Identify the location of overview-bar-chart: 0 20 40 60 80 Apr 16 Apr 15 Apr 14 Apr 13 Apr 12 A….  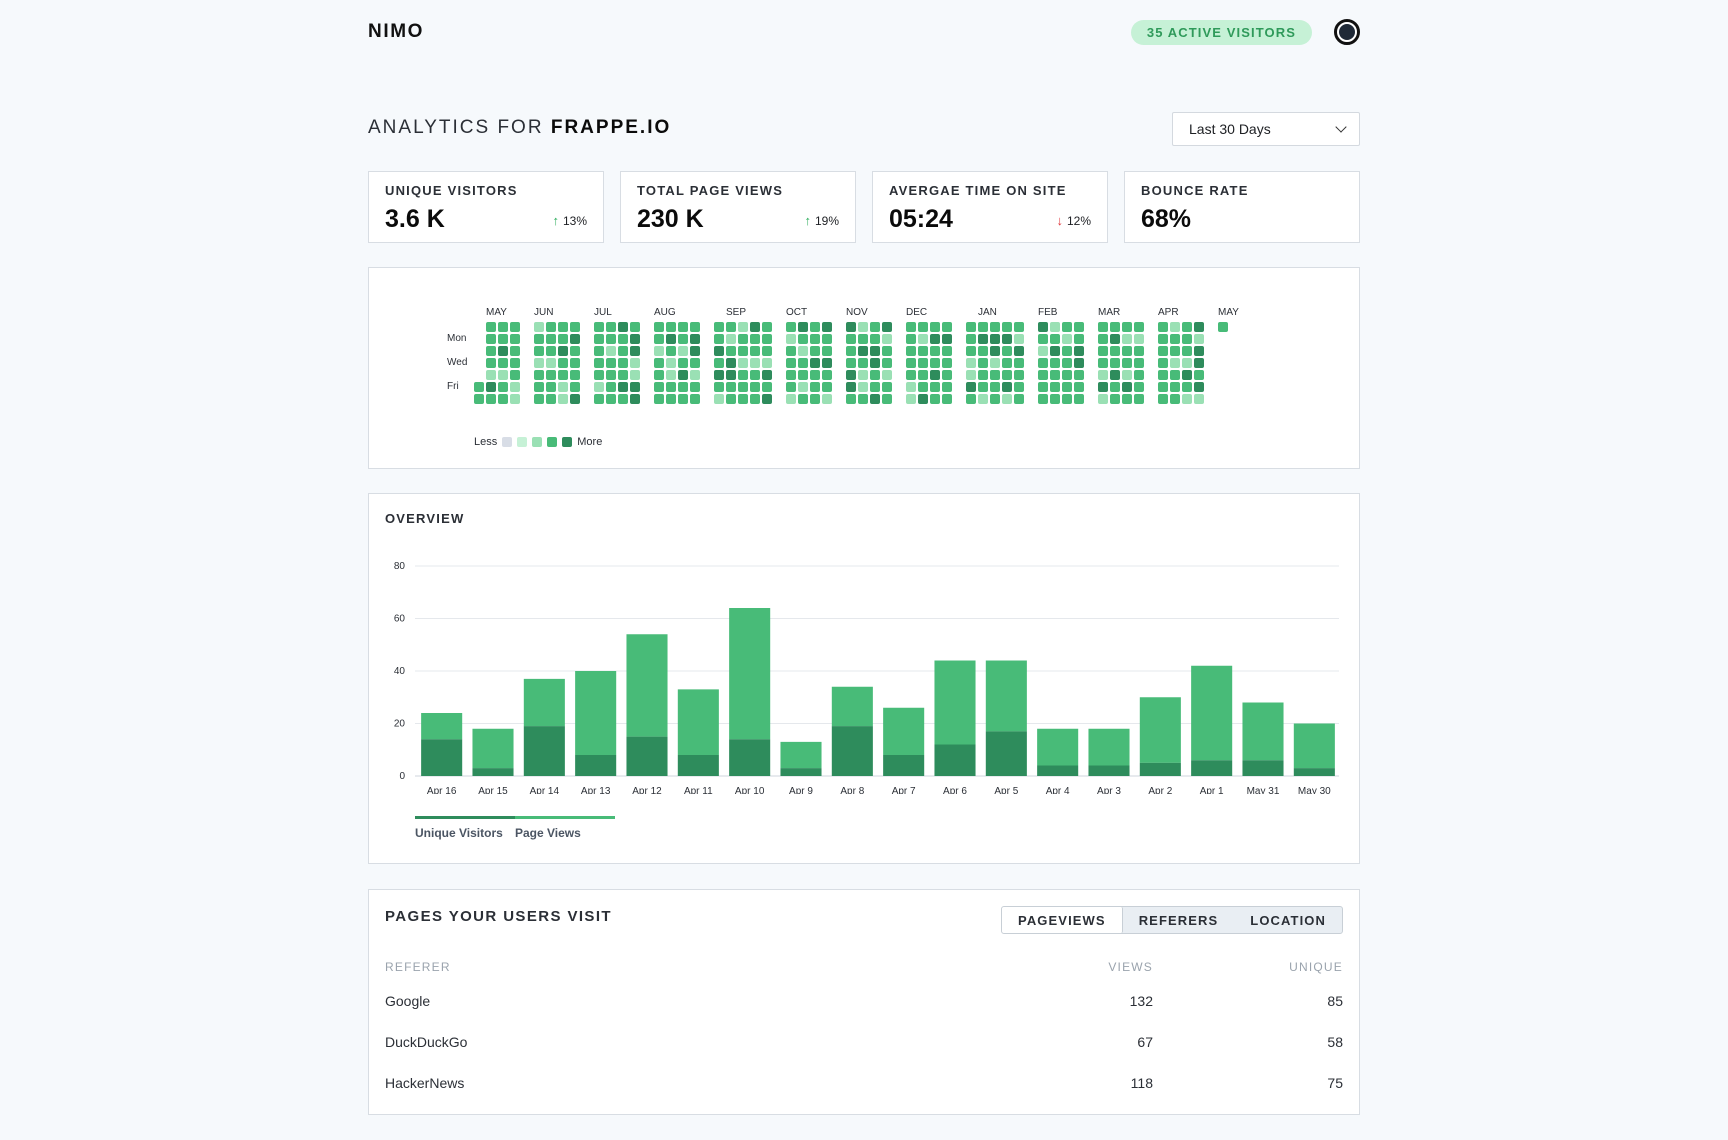
(866, 677).